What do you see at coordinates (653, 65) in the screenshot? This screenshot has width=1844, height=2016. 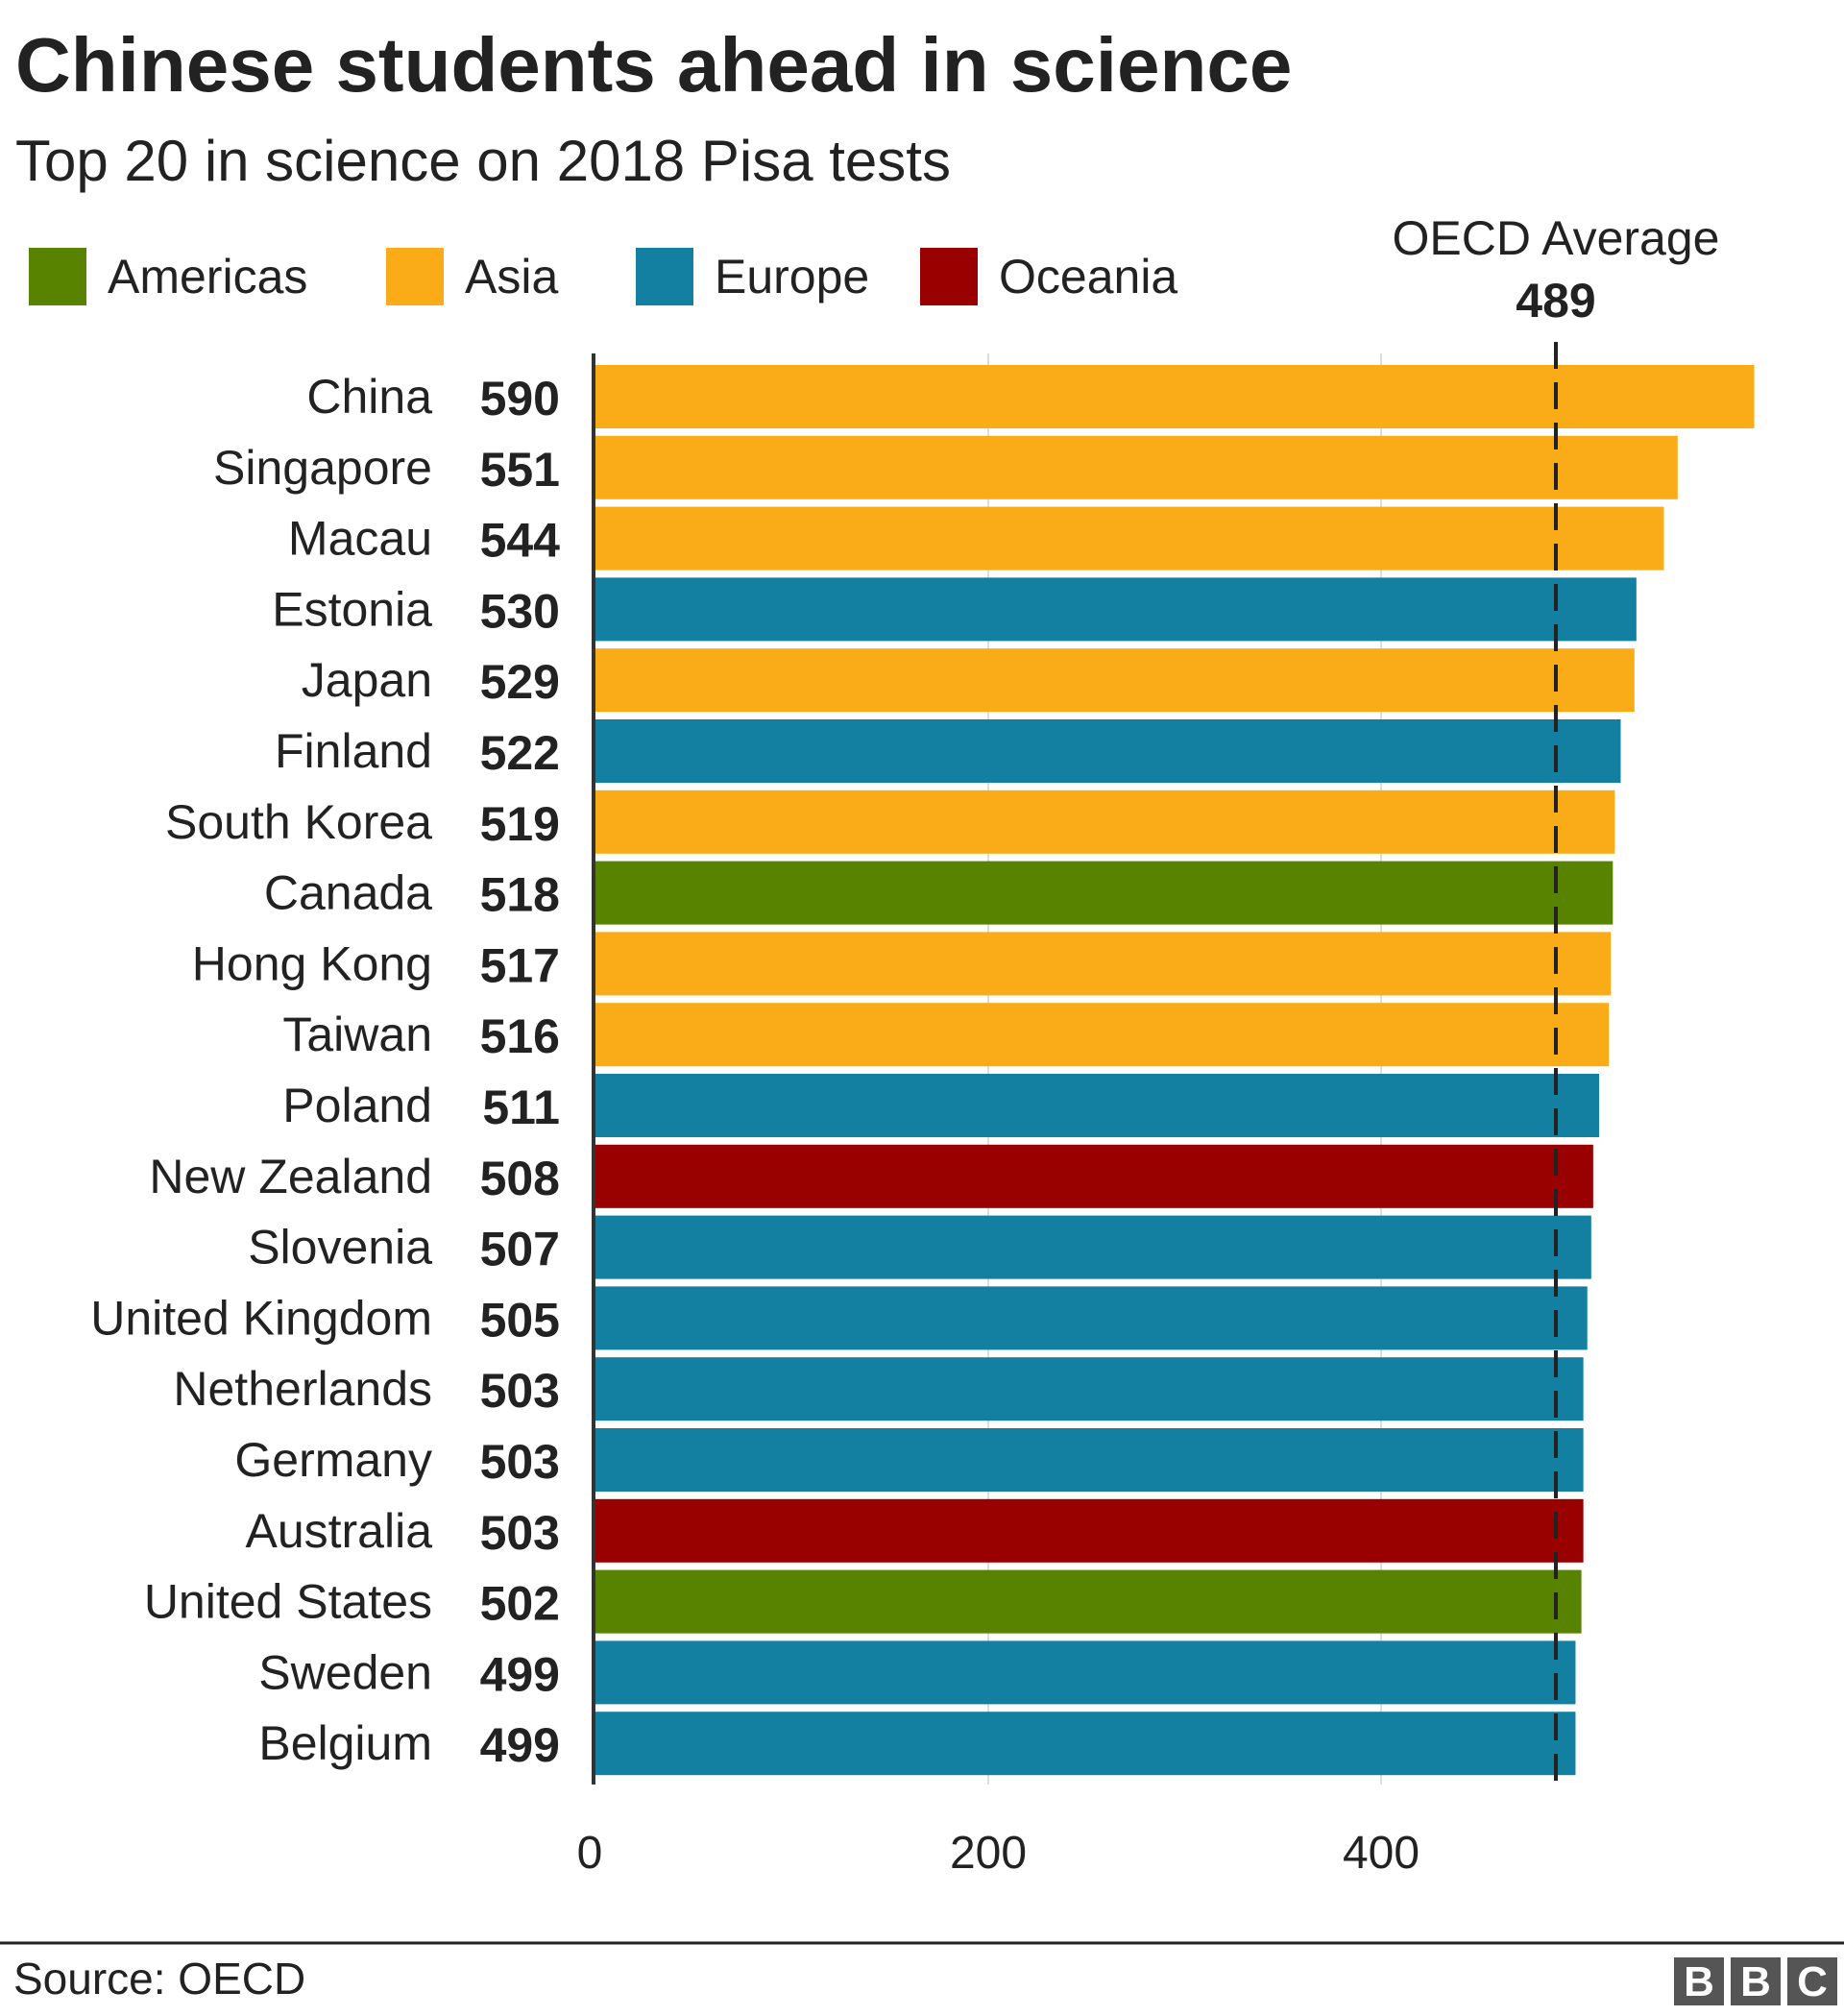 I see `chart-title: Chinese students ahead in science` at bounding box center [653, 65].